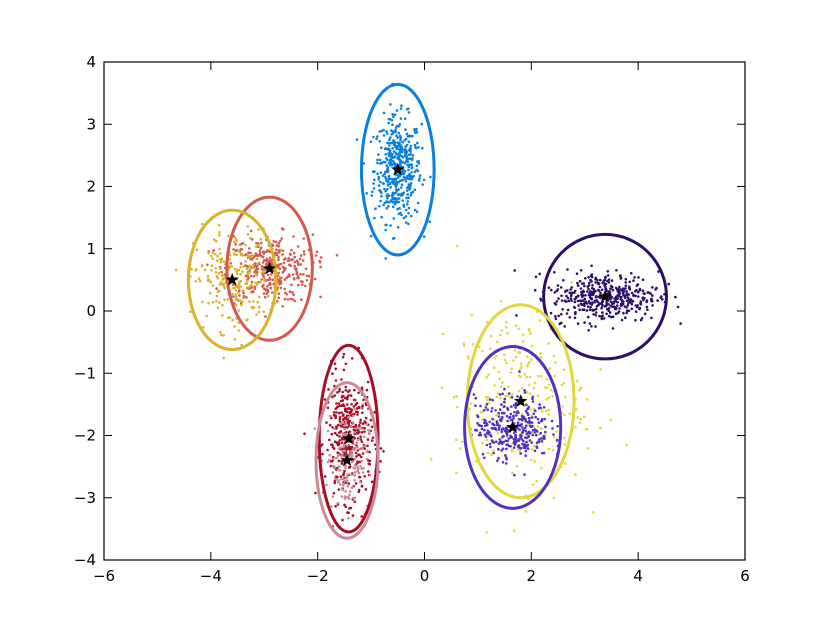  I want to click on centroid-star-icon, so click(269, 268).